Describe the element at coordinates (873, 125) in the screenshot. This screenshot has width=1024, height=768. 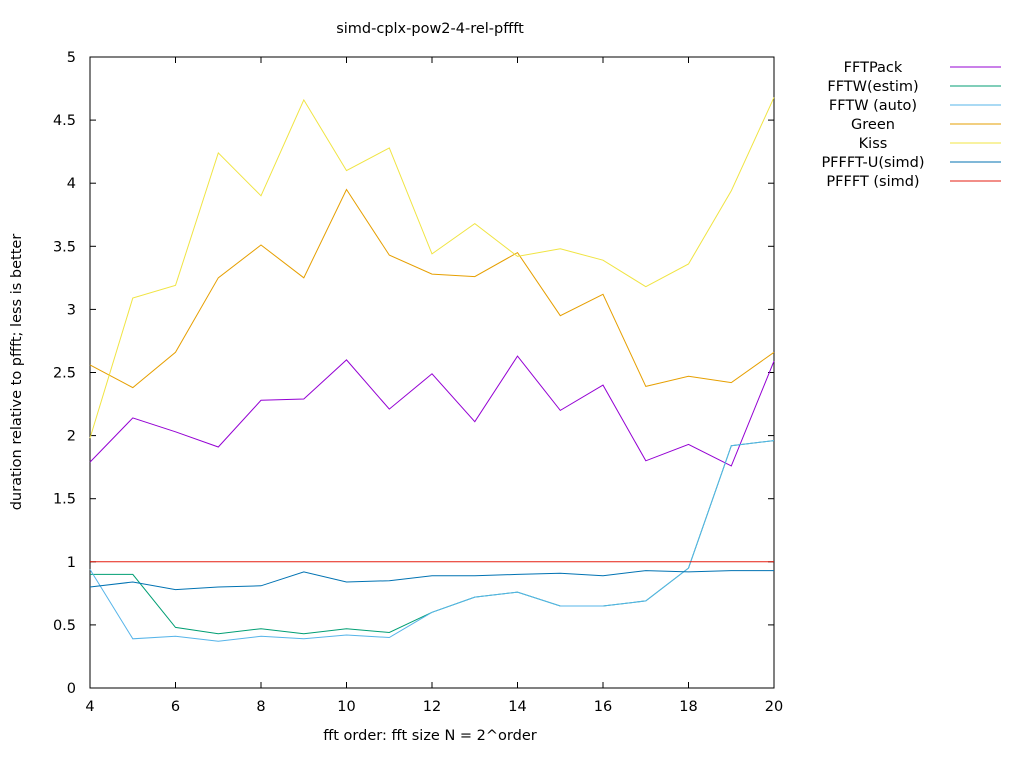
I see `legend-label-green: Green` at that location.